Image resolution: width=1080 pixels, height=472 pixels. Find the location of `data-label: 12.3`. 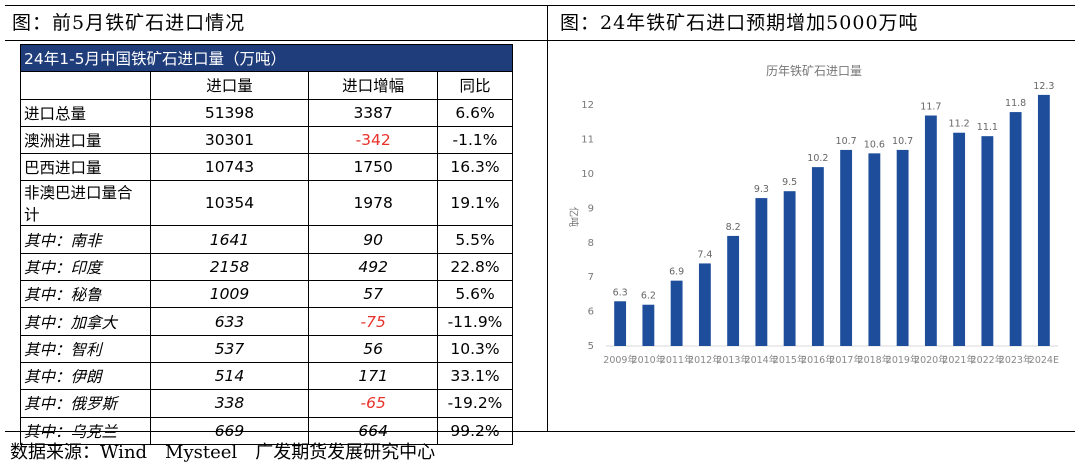

data-label: 12.3 is located at coordinates (1043, 86).